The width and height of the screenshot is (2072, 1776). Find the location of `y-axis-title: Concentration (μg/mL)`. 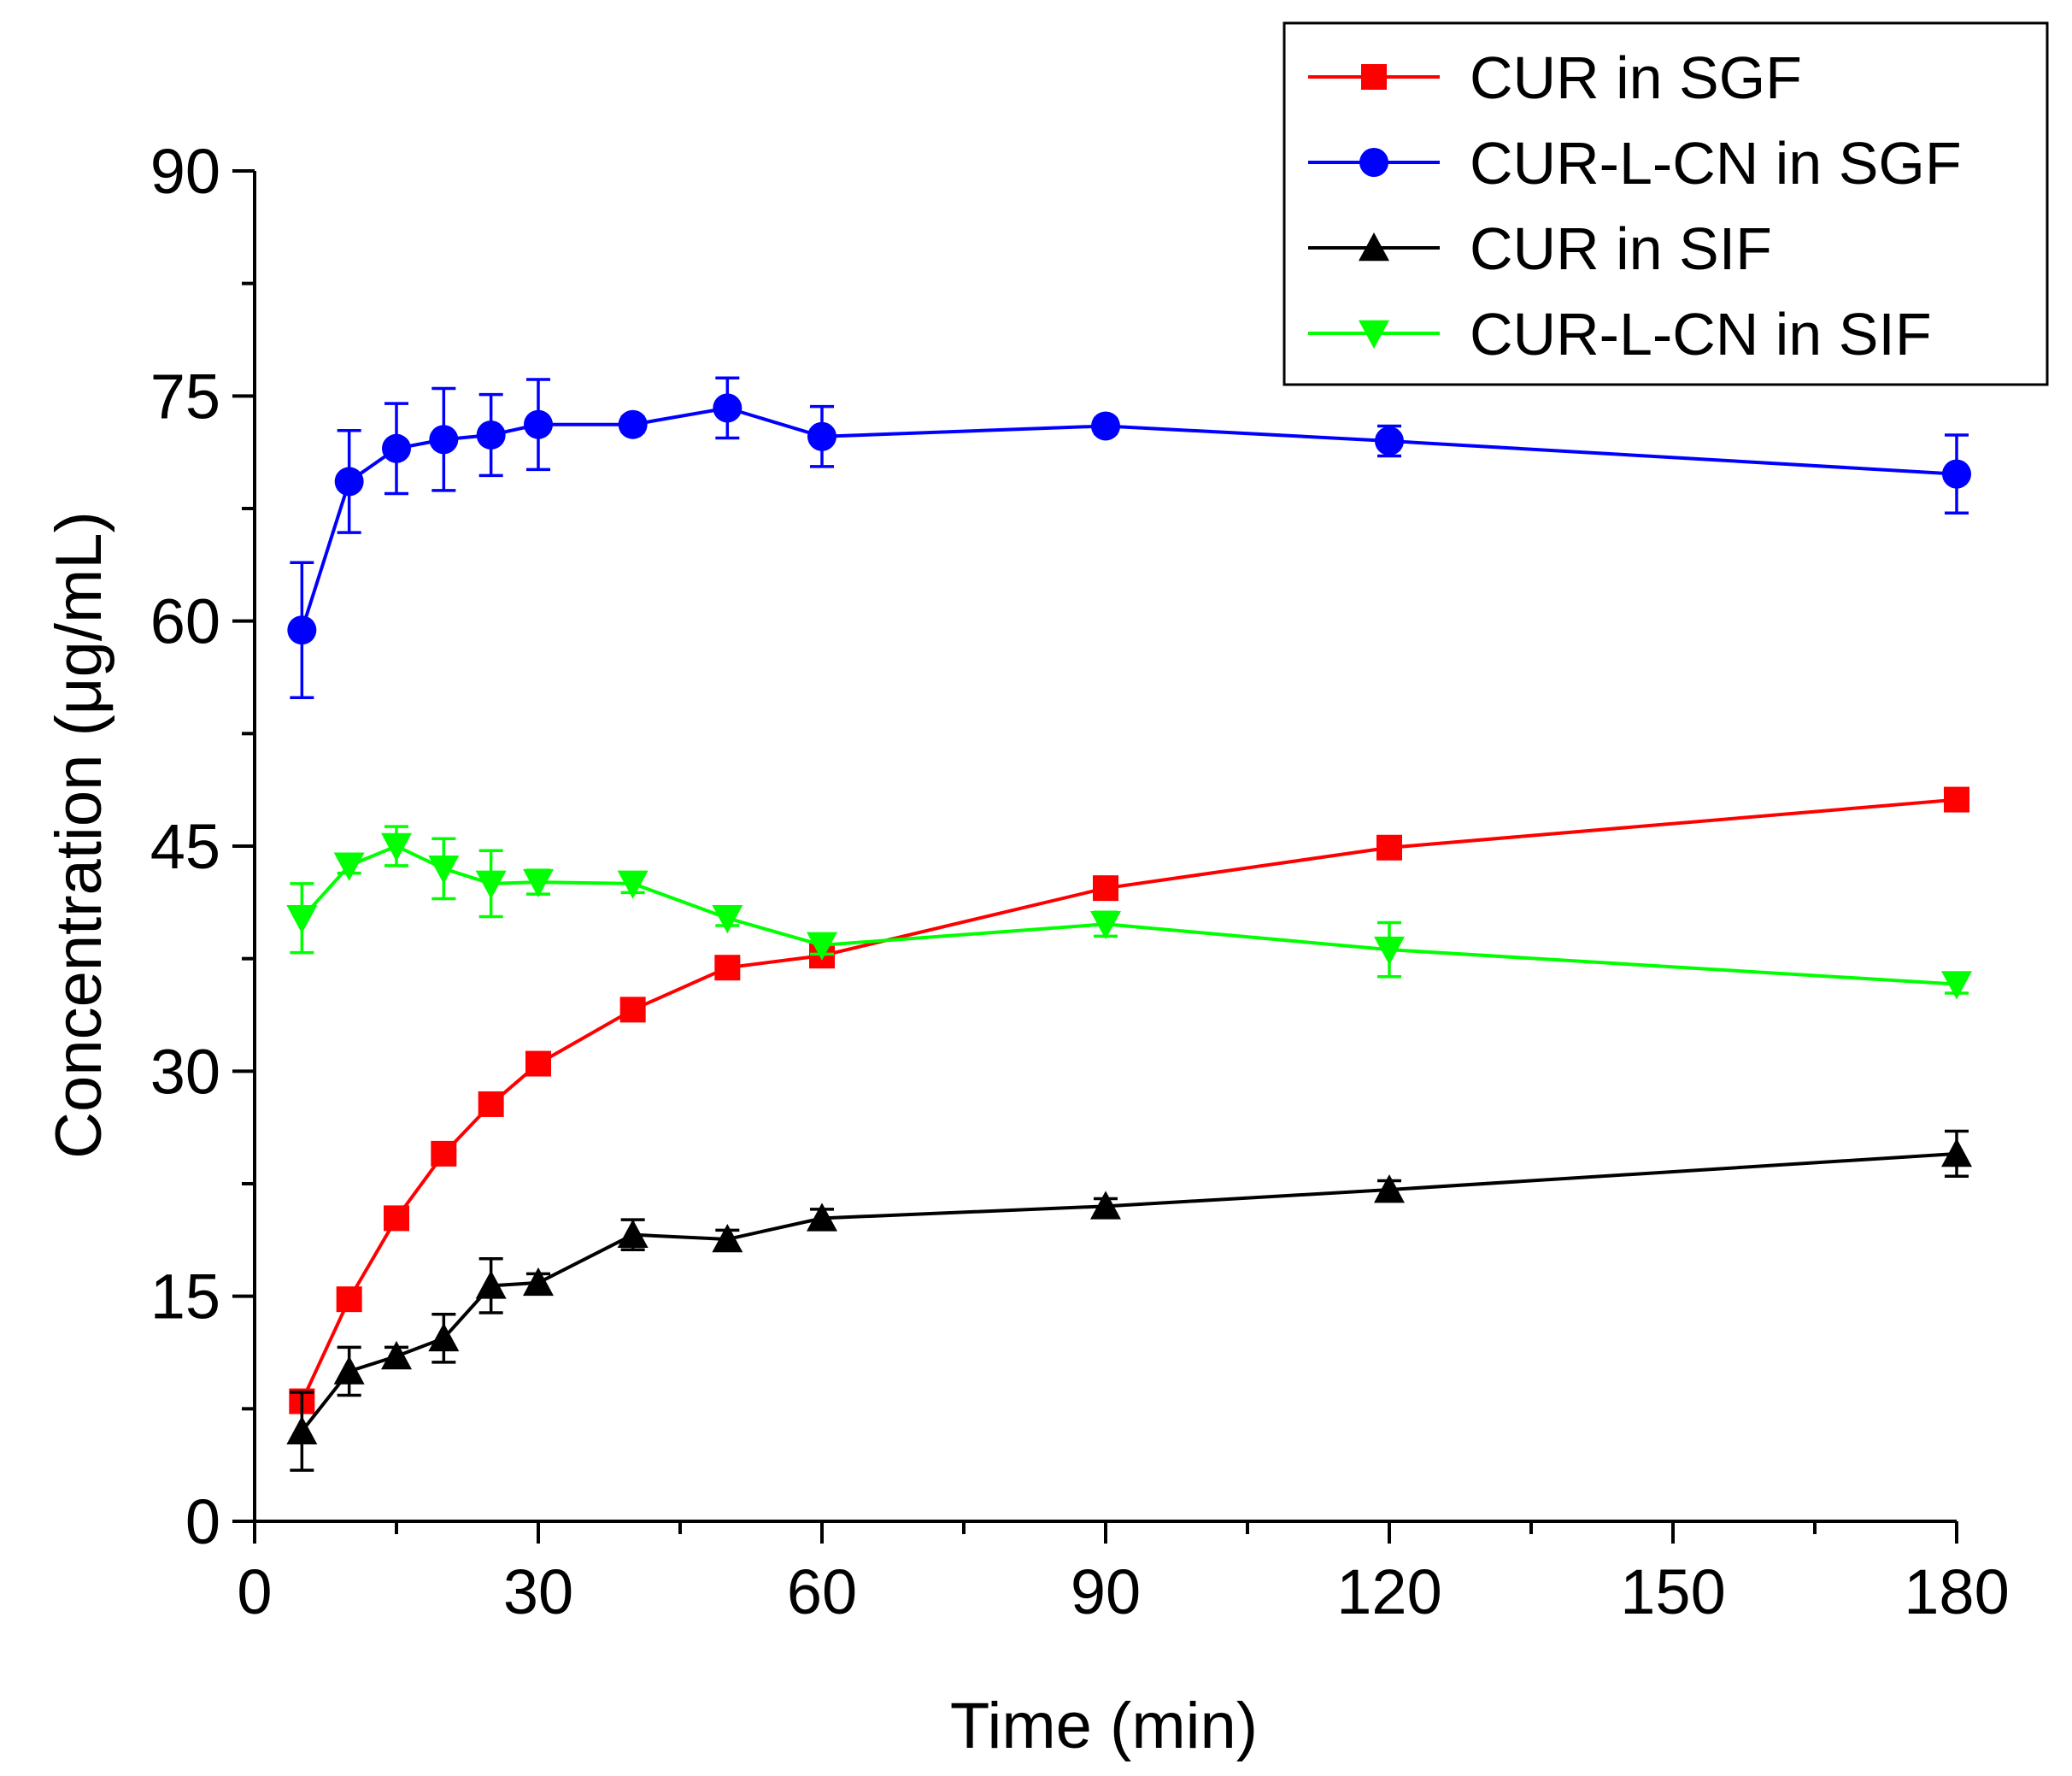

y-axis-title: Concentration (μg/mL) is located at coordinates (79, 835).